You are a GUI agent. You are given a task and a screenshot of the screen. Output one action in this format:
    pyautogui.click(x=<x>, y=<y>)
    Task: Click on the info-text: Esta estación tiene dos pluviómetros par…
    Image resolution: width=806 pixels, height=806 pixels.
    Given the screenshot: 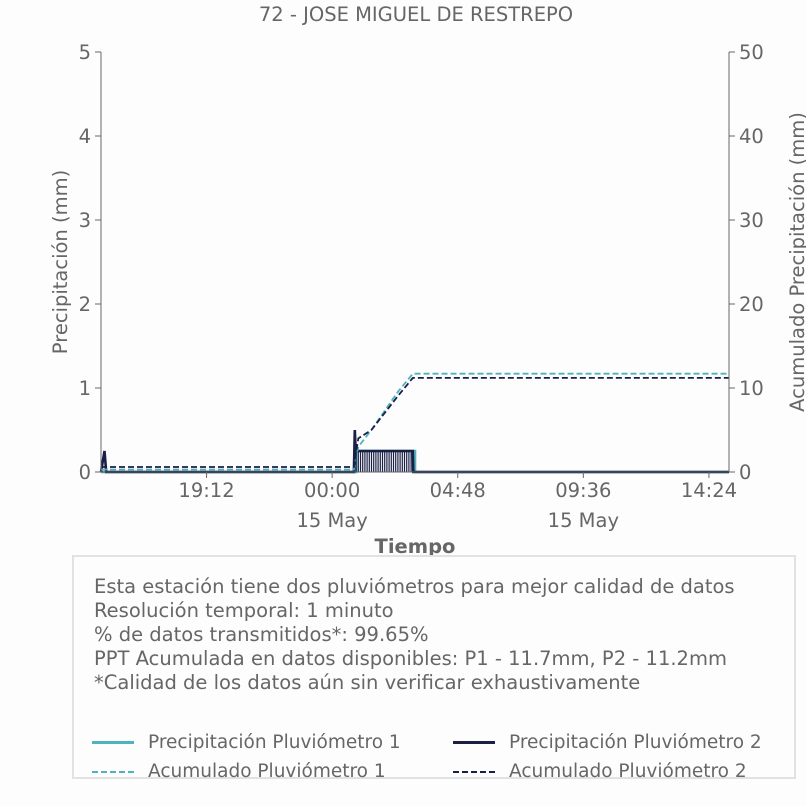 What is the action you would take?
    pyautogui.click(x=414, y=635)
    